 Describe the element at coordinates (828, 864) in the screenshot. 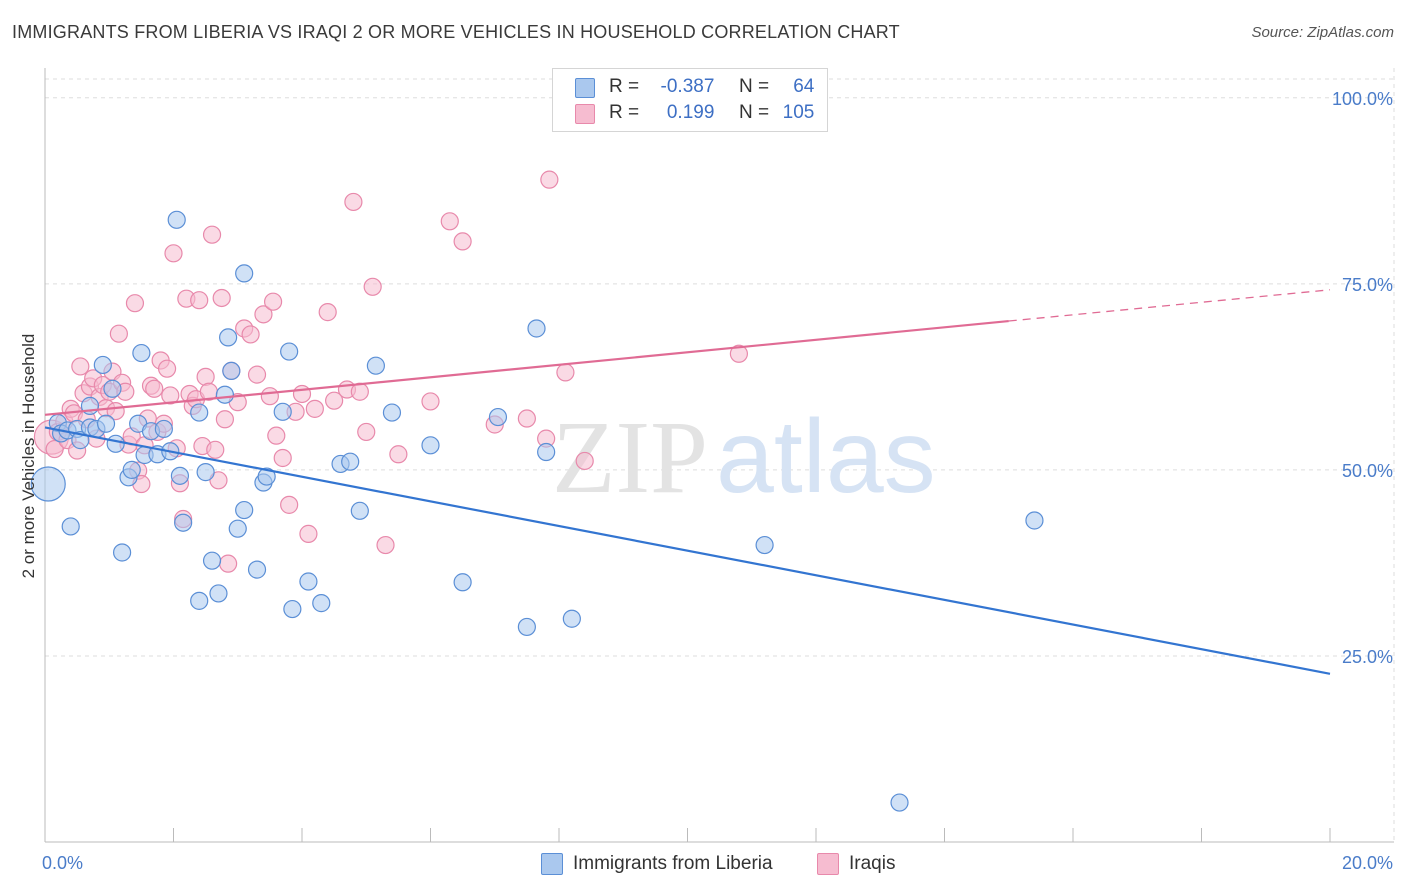

I see `bottom-iraqi-swatch` at that location.